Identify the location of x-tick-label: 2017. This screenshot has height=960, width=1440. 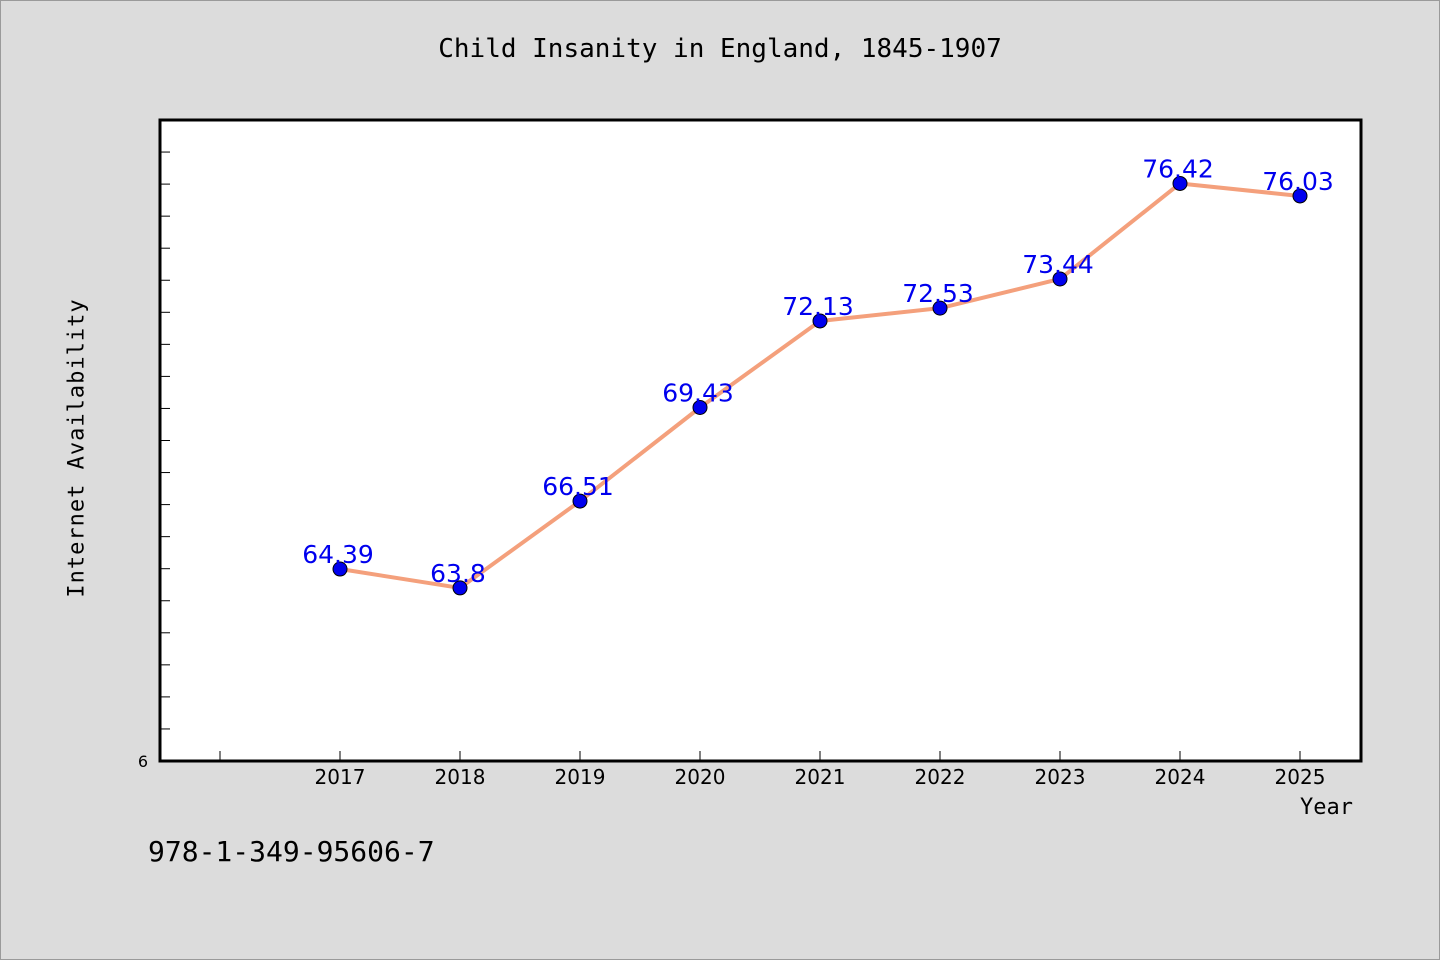
(340, 777).